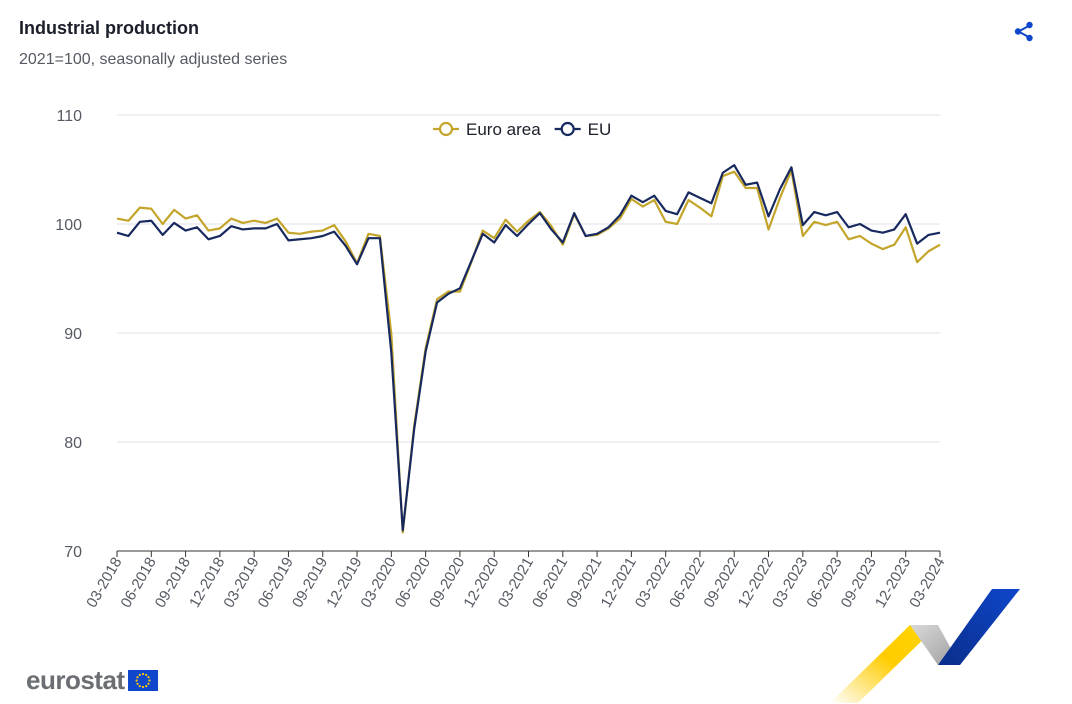 This screenshot has width=1072, height=704. I want to click on share-button, so click(1024, 32).